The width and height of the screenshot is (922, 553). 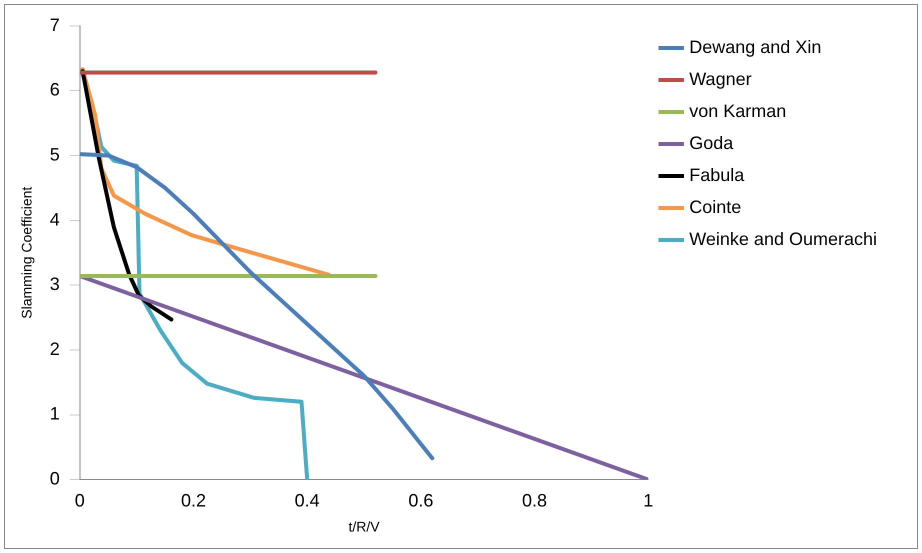 I want to click on y-tick-label: 0, so click(x=55, y=478).